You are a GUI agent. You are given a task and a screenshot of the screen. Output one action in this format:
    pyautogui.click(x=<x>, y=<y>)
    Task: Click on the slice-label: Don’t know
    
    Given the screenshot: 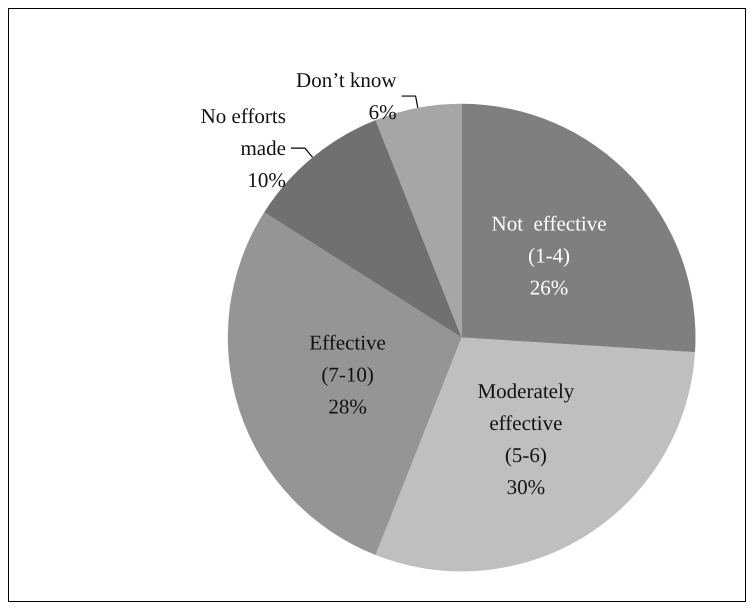 What is the action you would take?
    pyautogui.click(x=347, y=80)
    